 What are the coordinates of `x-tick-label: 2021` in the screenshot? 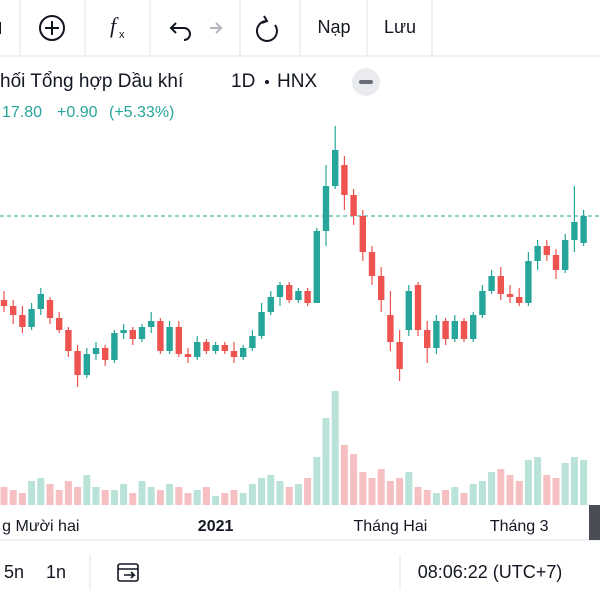 It's located at (216, 526).